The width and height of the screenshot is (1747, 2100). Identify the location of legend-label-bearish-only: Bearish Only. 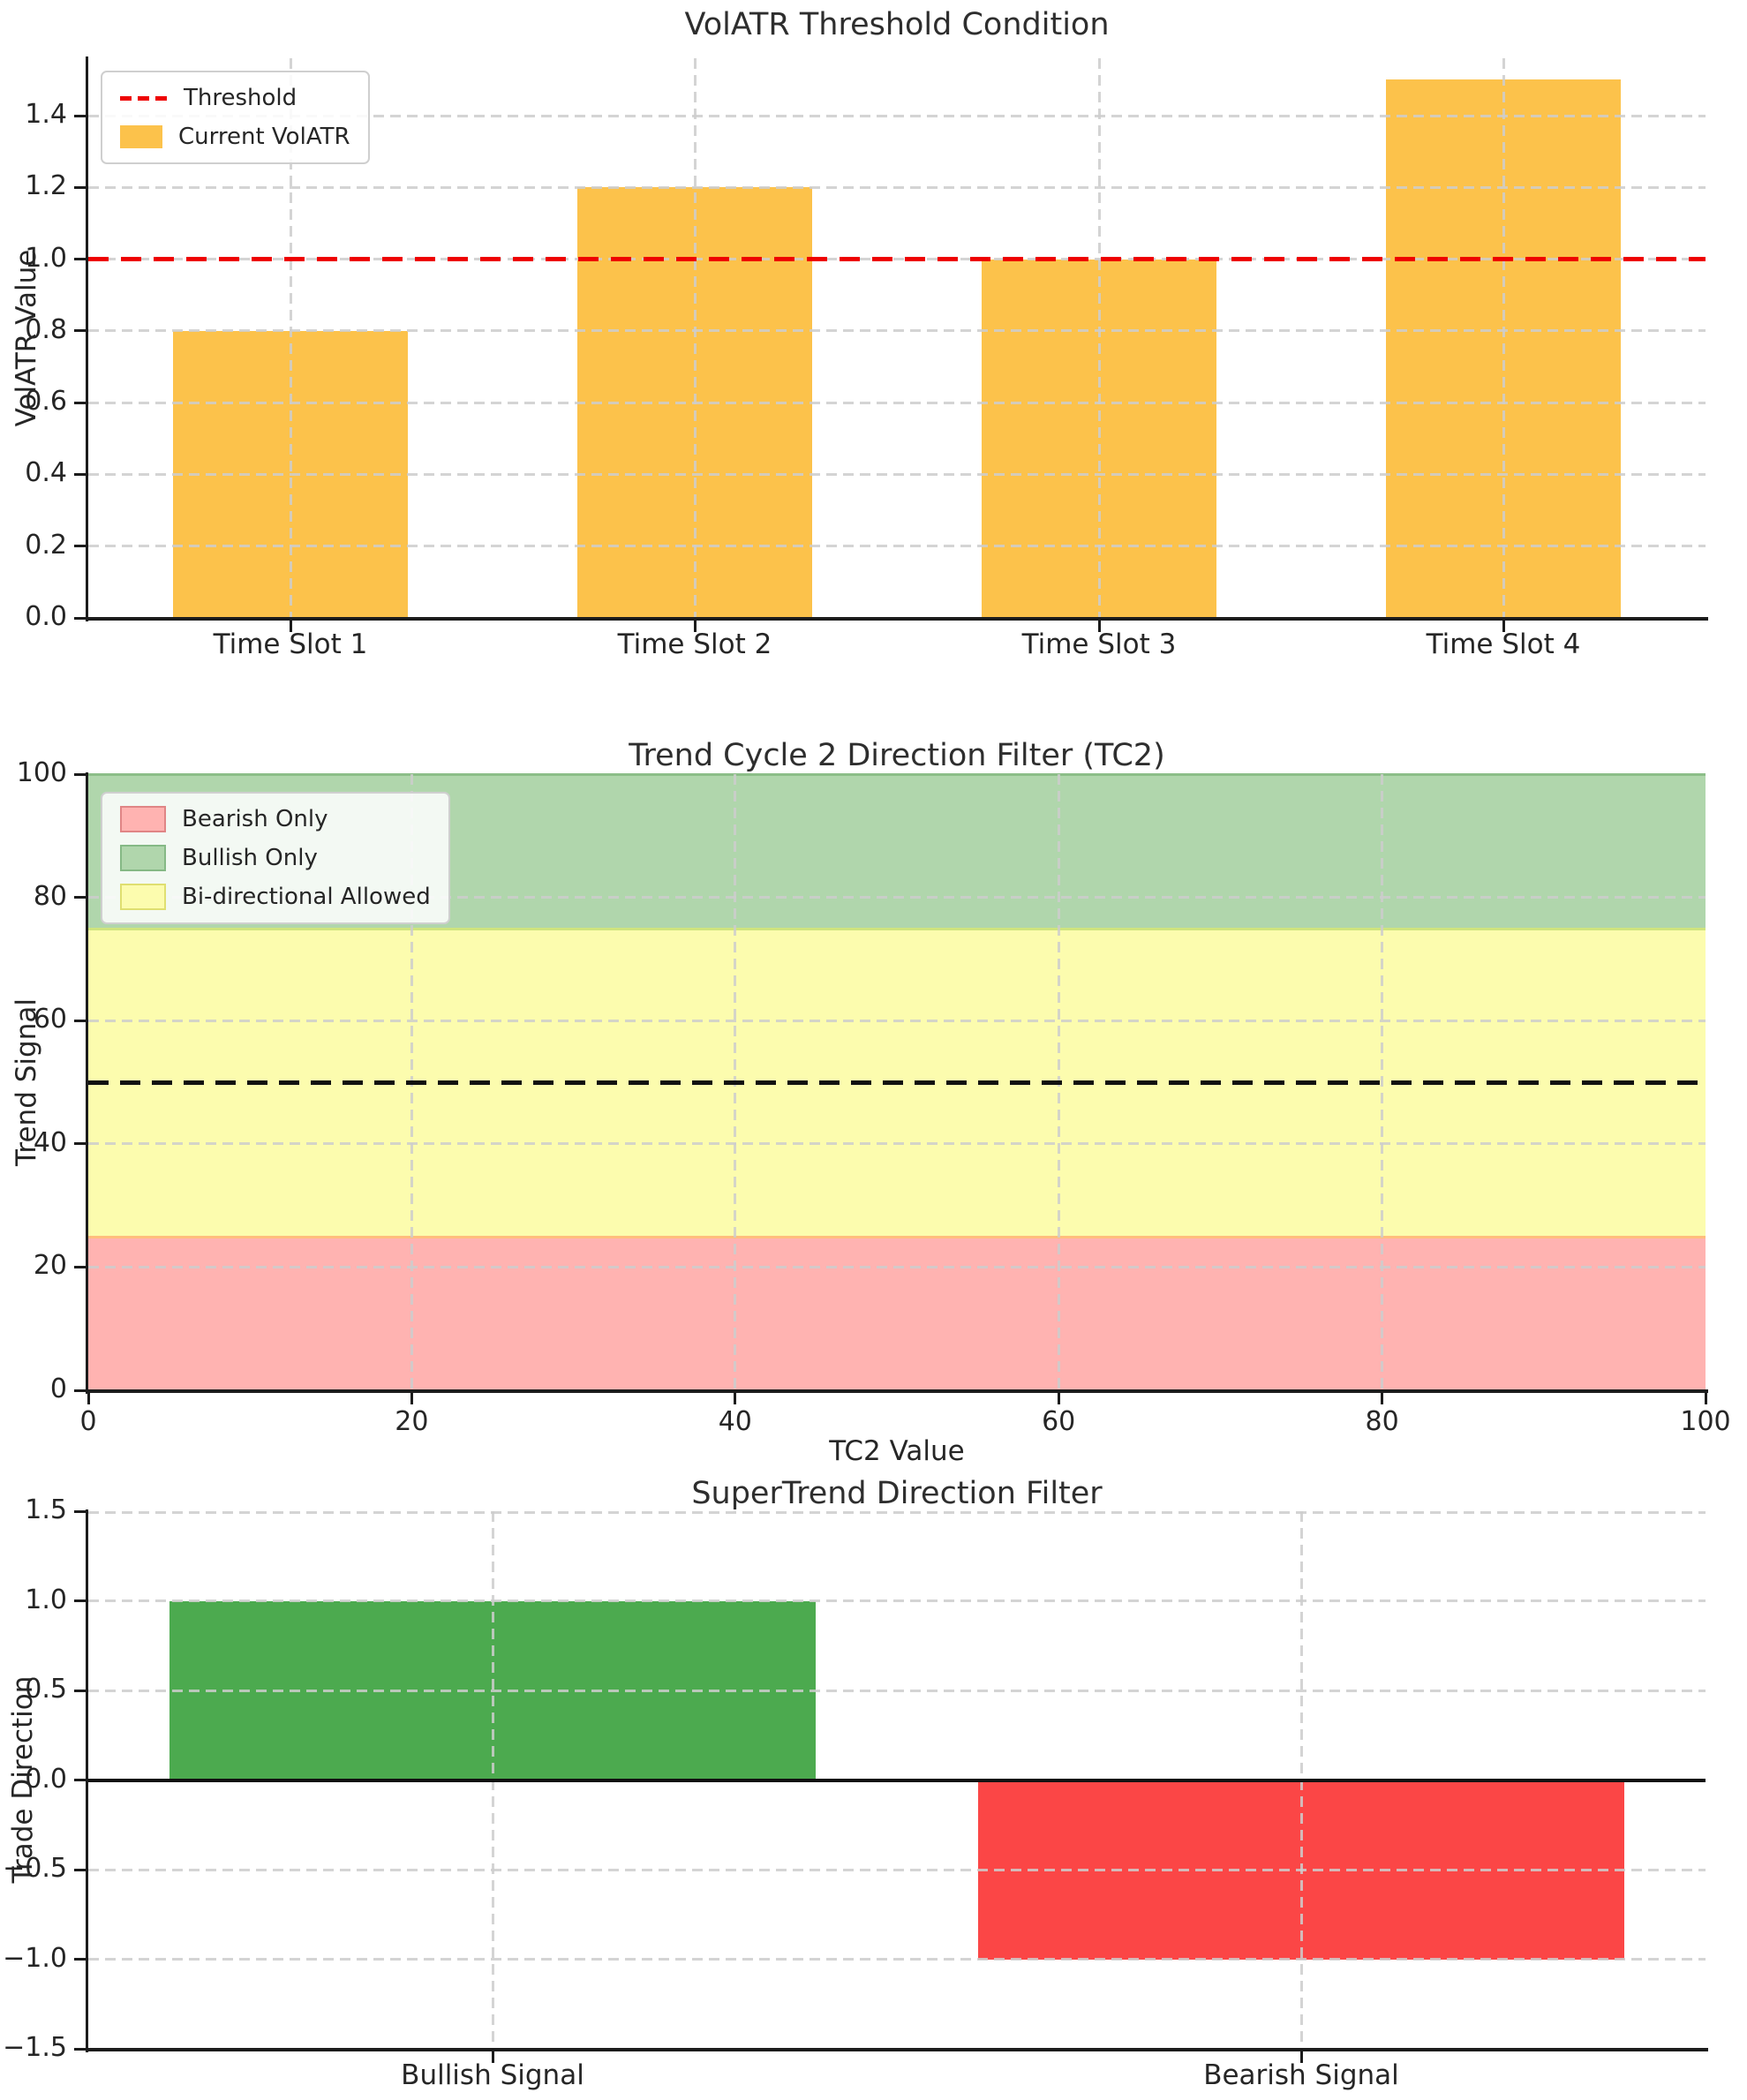
(255, 819).